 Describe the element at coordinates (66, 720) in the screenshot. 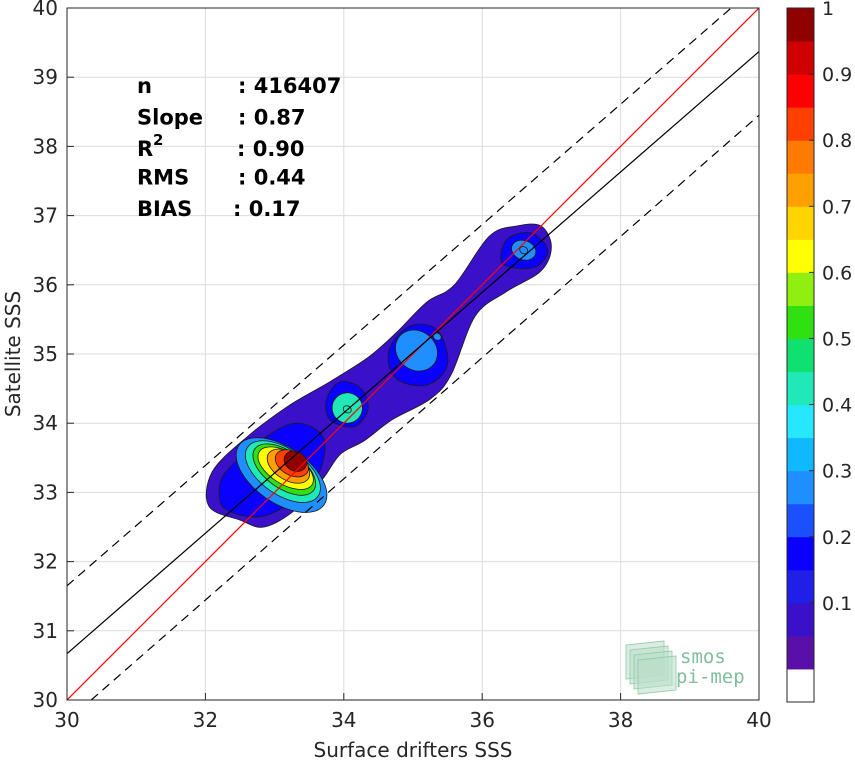

I see `x-tick-label: 30` at that location.